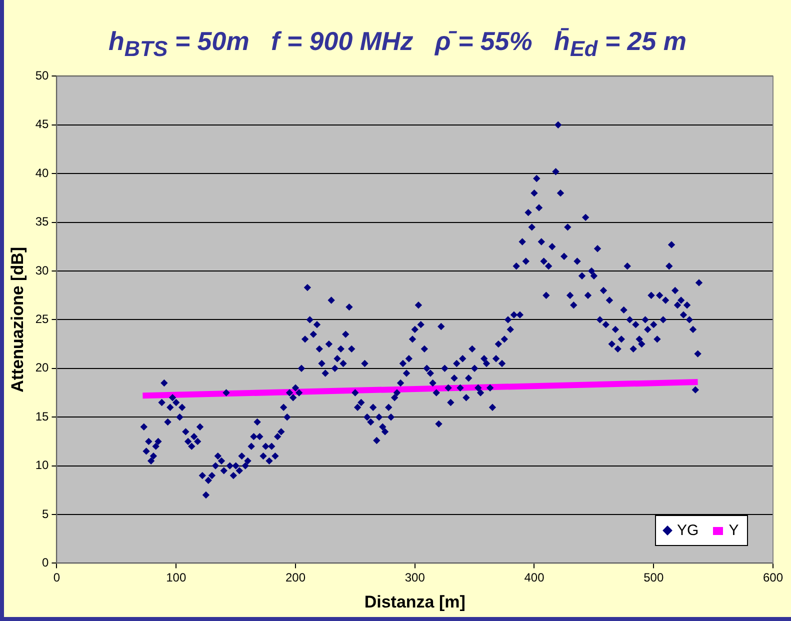  What do you see at coordinates (397, 44) in the screenshot?
I see `chart-title: h$_{BTS}$ = 50m f = 900 MHz ρ̄ = 55% h̄$_{Ed}$ = 25 m` at bounding box center [397, 44].